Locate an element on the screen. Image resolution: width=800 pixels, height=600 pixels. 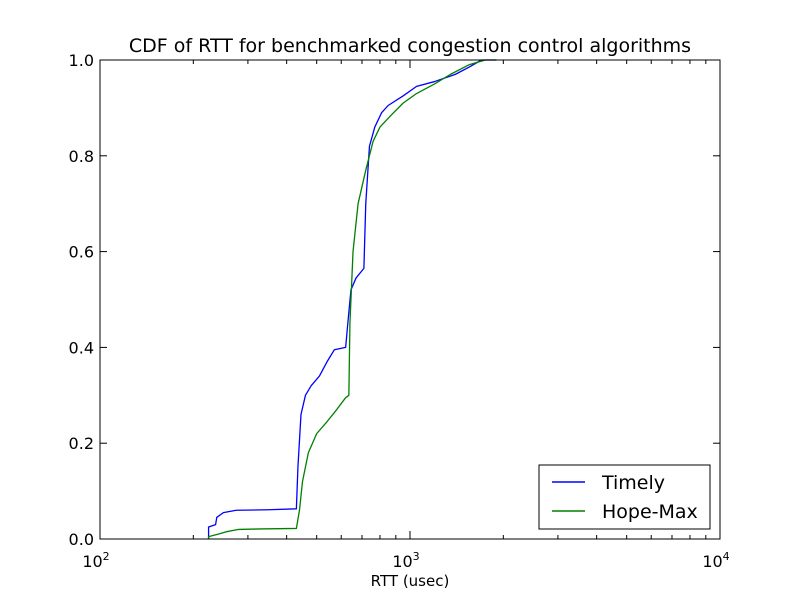
legend-label-hope-max: Hope-Max is located at coordinates (650, 512).